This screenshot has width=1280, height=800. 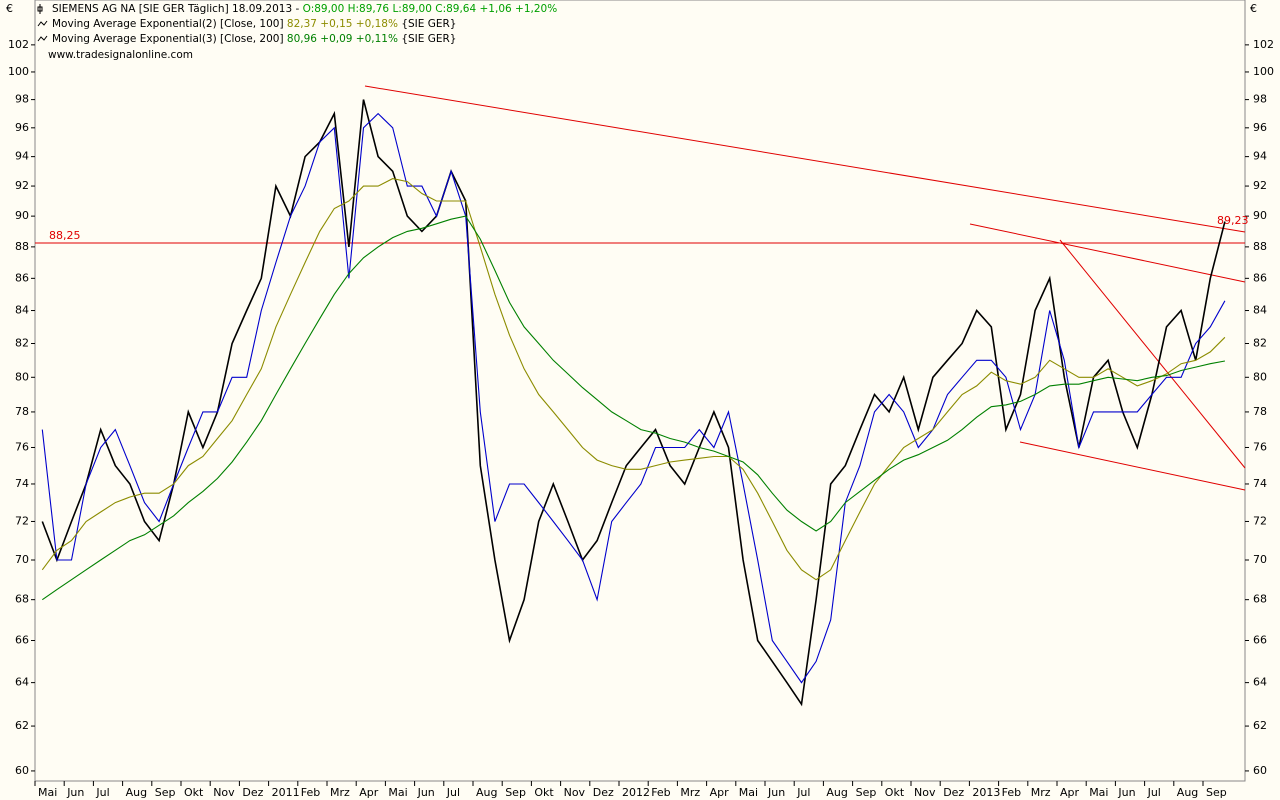 I want to click on annotation-label: 88,25, so click(x=65, y=235).